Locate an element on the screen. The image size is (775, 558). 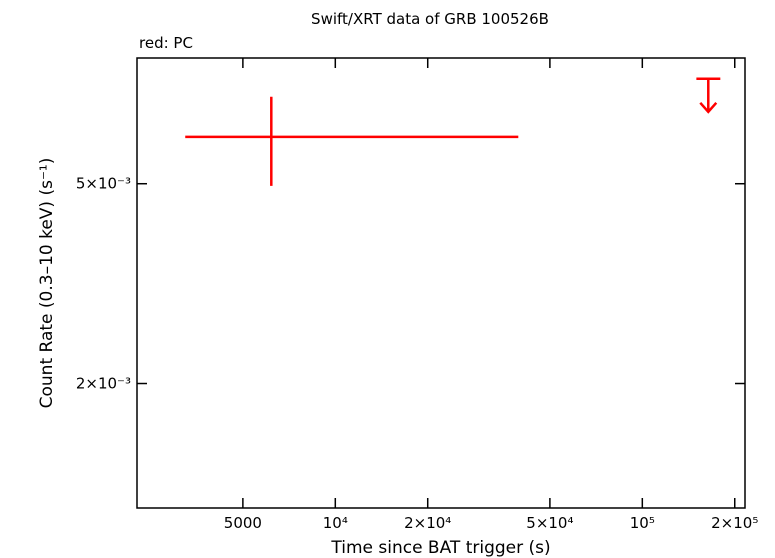
x-axis-label: Time since BAT trigger (s) is located at coordinates (440, 548).